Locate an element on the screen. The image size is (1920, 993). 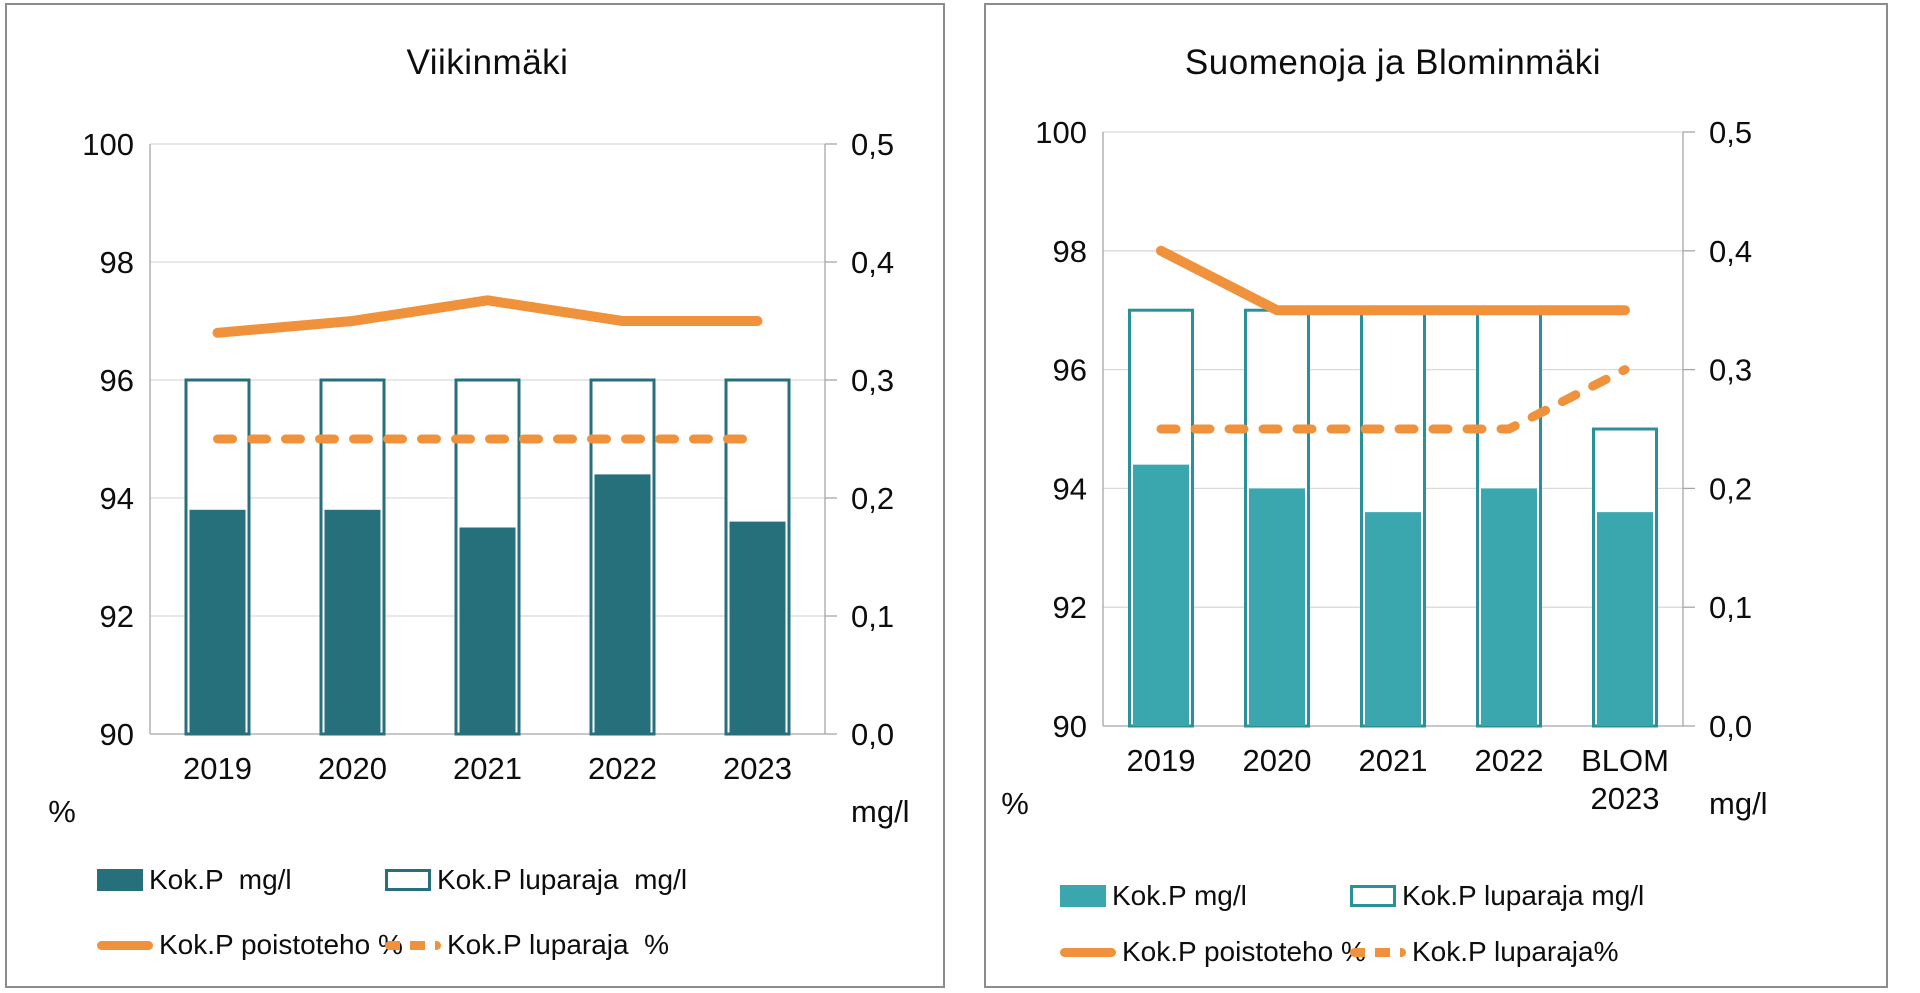
chart-title-viikinmaki: Viikinmäki is located at coordinates (487, 62).